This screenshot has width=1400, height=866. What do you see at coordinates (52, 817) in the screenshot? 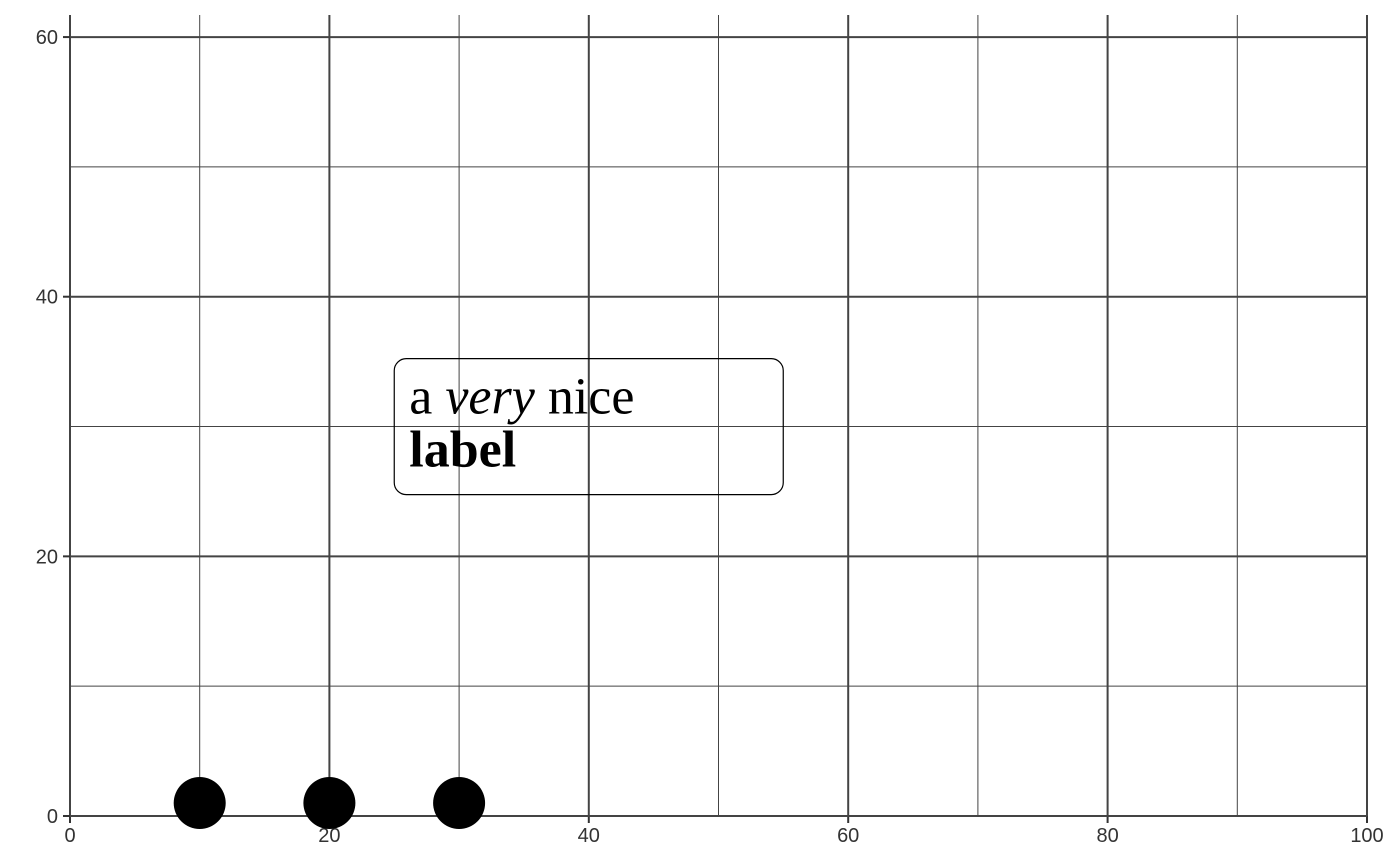
I see `y-tick-label: 0` at bounding box center [52, 817].